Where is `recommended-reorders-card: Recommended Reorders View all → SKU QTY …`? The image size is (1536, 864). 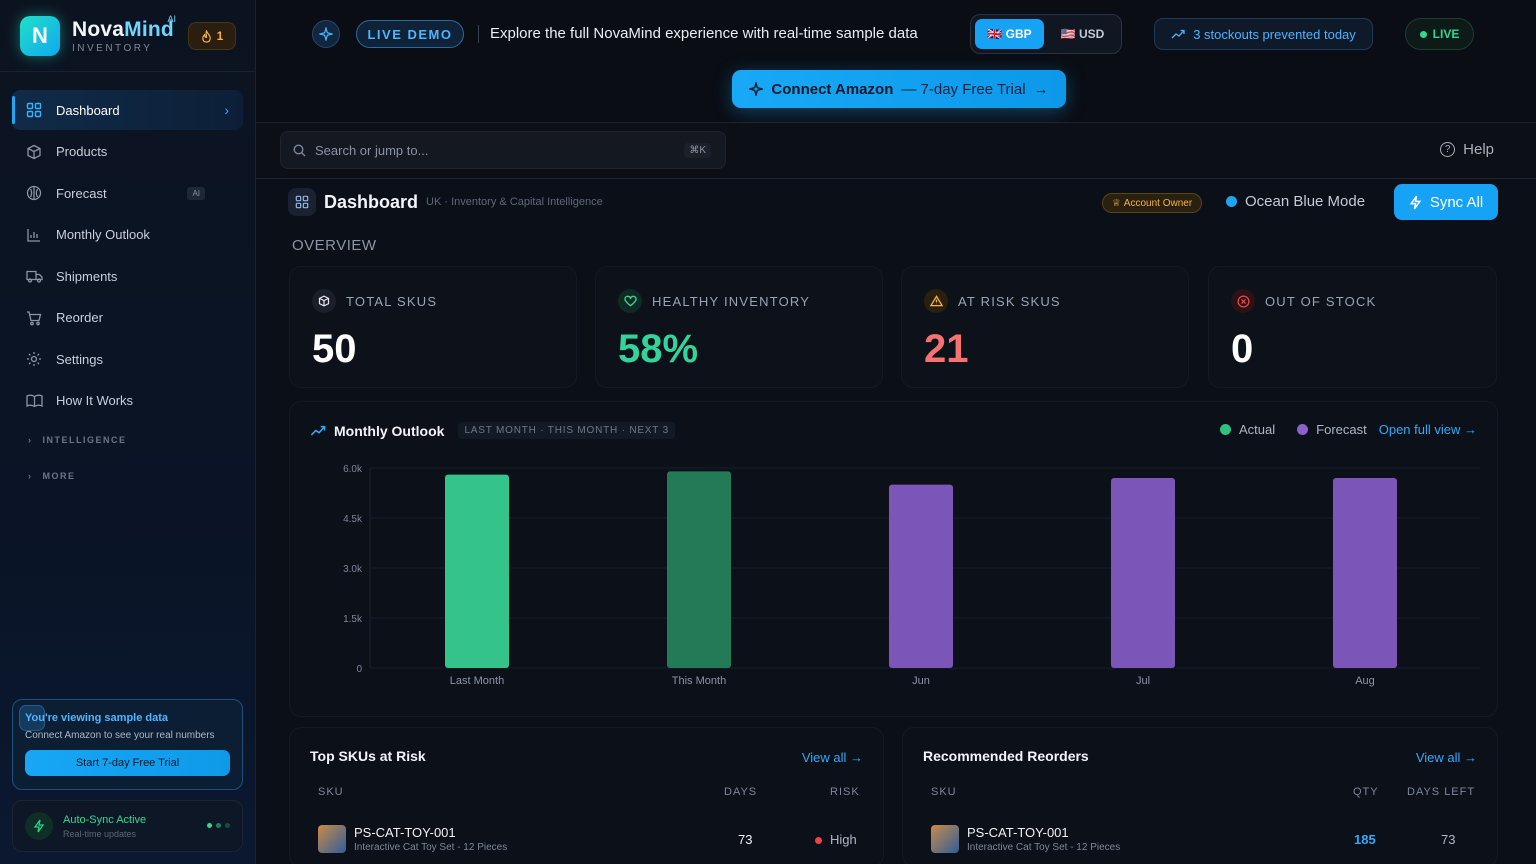
recommended-reorders-card: Recommended Reorders View all → SKU QTY … is located at coordinates (1200, 795).